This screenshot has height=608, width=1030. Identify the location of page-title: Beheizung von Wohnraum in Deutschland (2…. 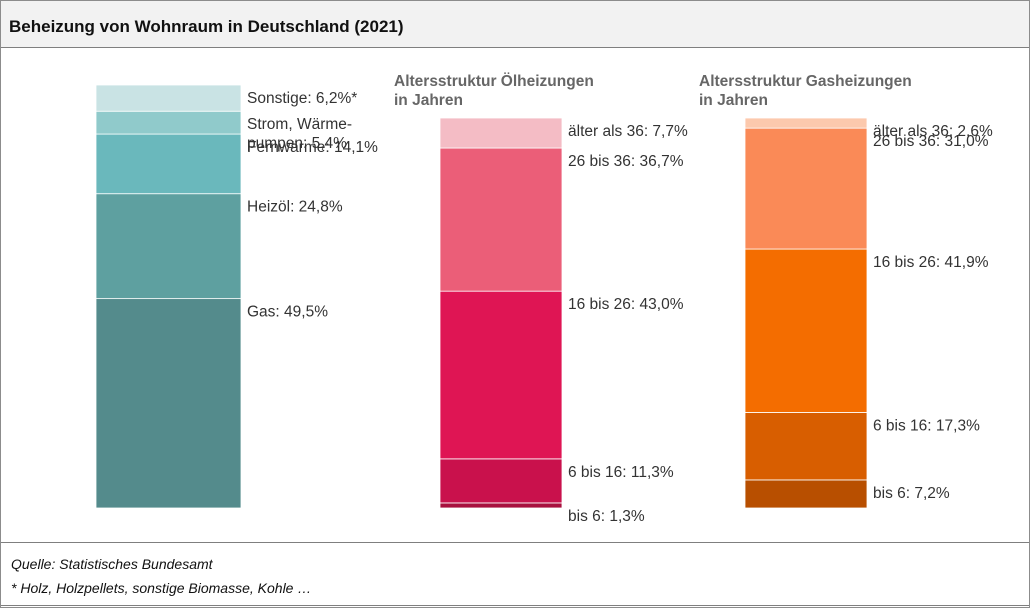
(206, 26).